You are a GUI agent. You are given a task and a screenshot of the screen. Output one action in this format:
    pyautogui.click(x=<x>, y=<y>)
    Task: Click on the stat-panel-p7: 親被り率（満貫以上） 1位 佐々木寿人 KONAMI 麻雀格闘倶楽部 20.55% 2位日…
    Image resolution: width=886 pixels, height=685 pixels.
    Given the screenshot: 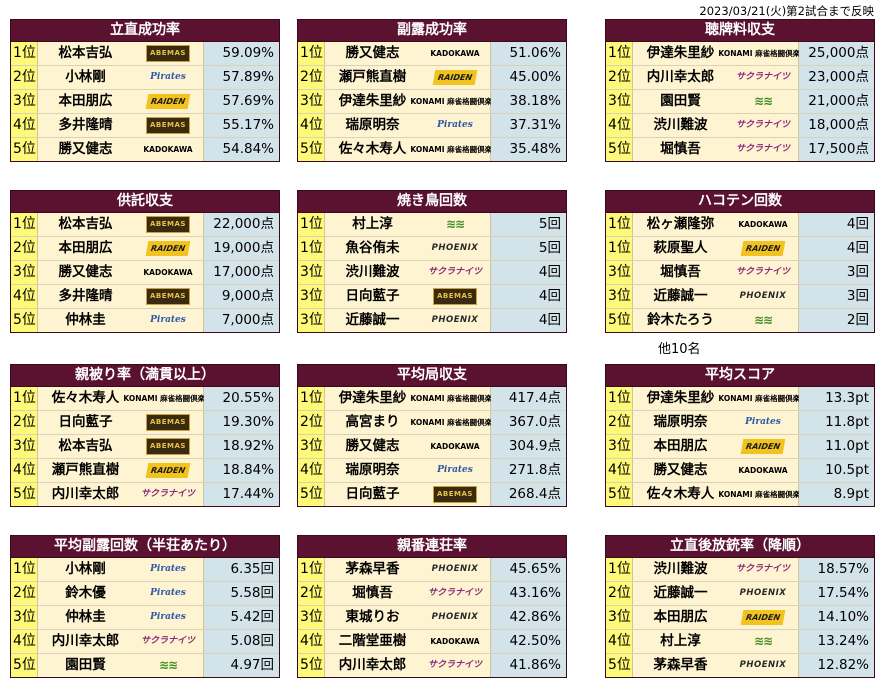 What is the action you would take?
    pyautogui.click(x=145, y=435)
    